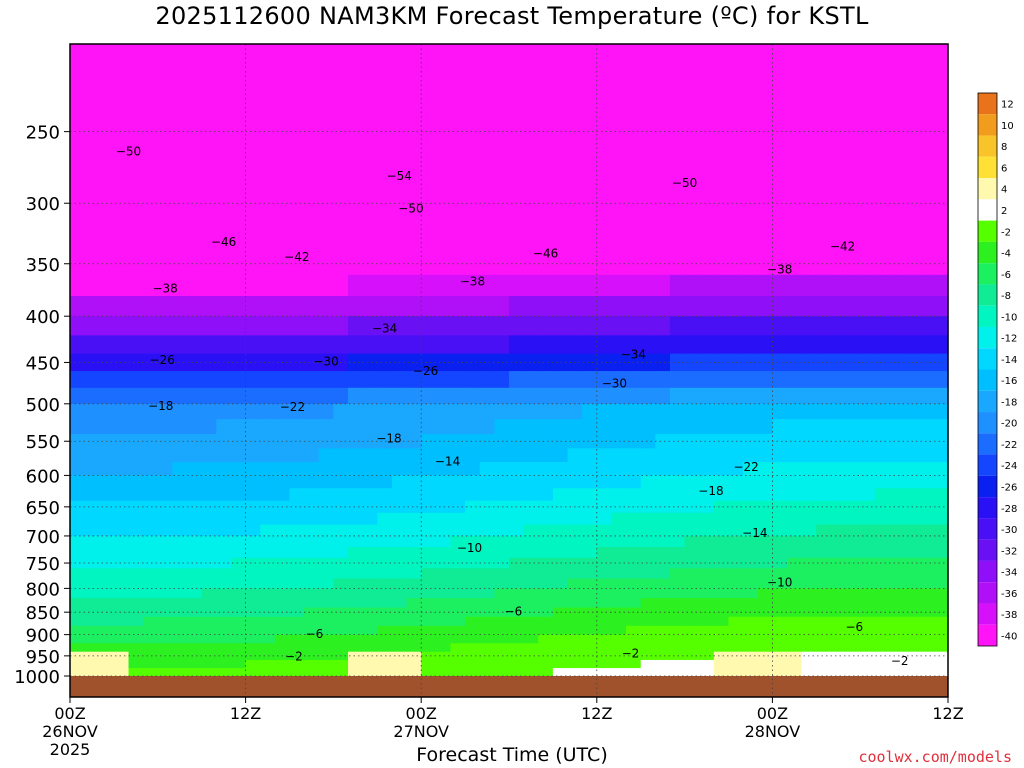  I want to click on colorbar-frame, so click(987, 369).